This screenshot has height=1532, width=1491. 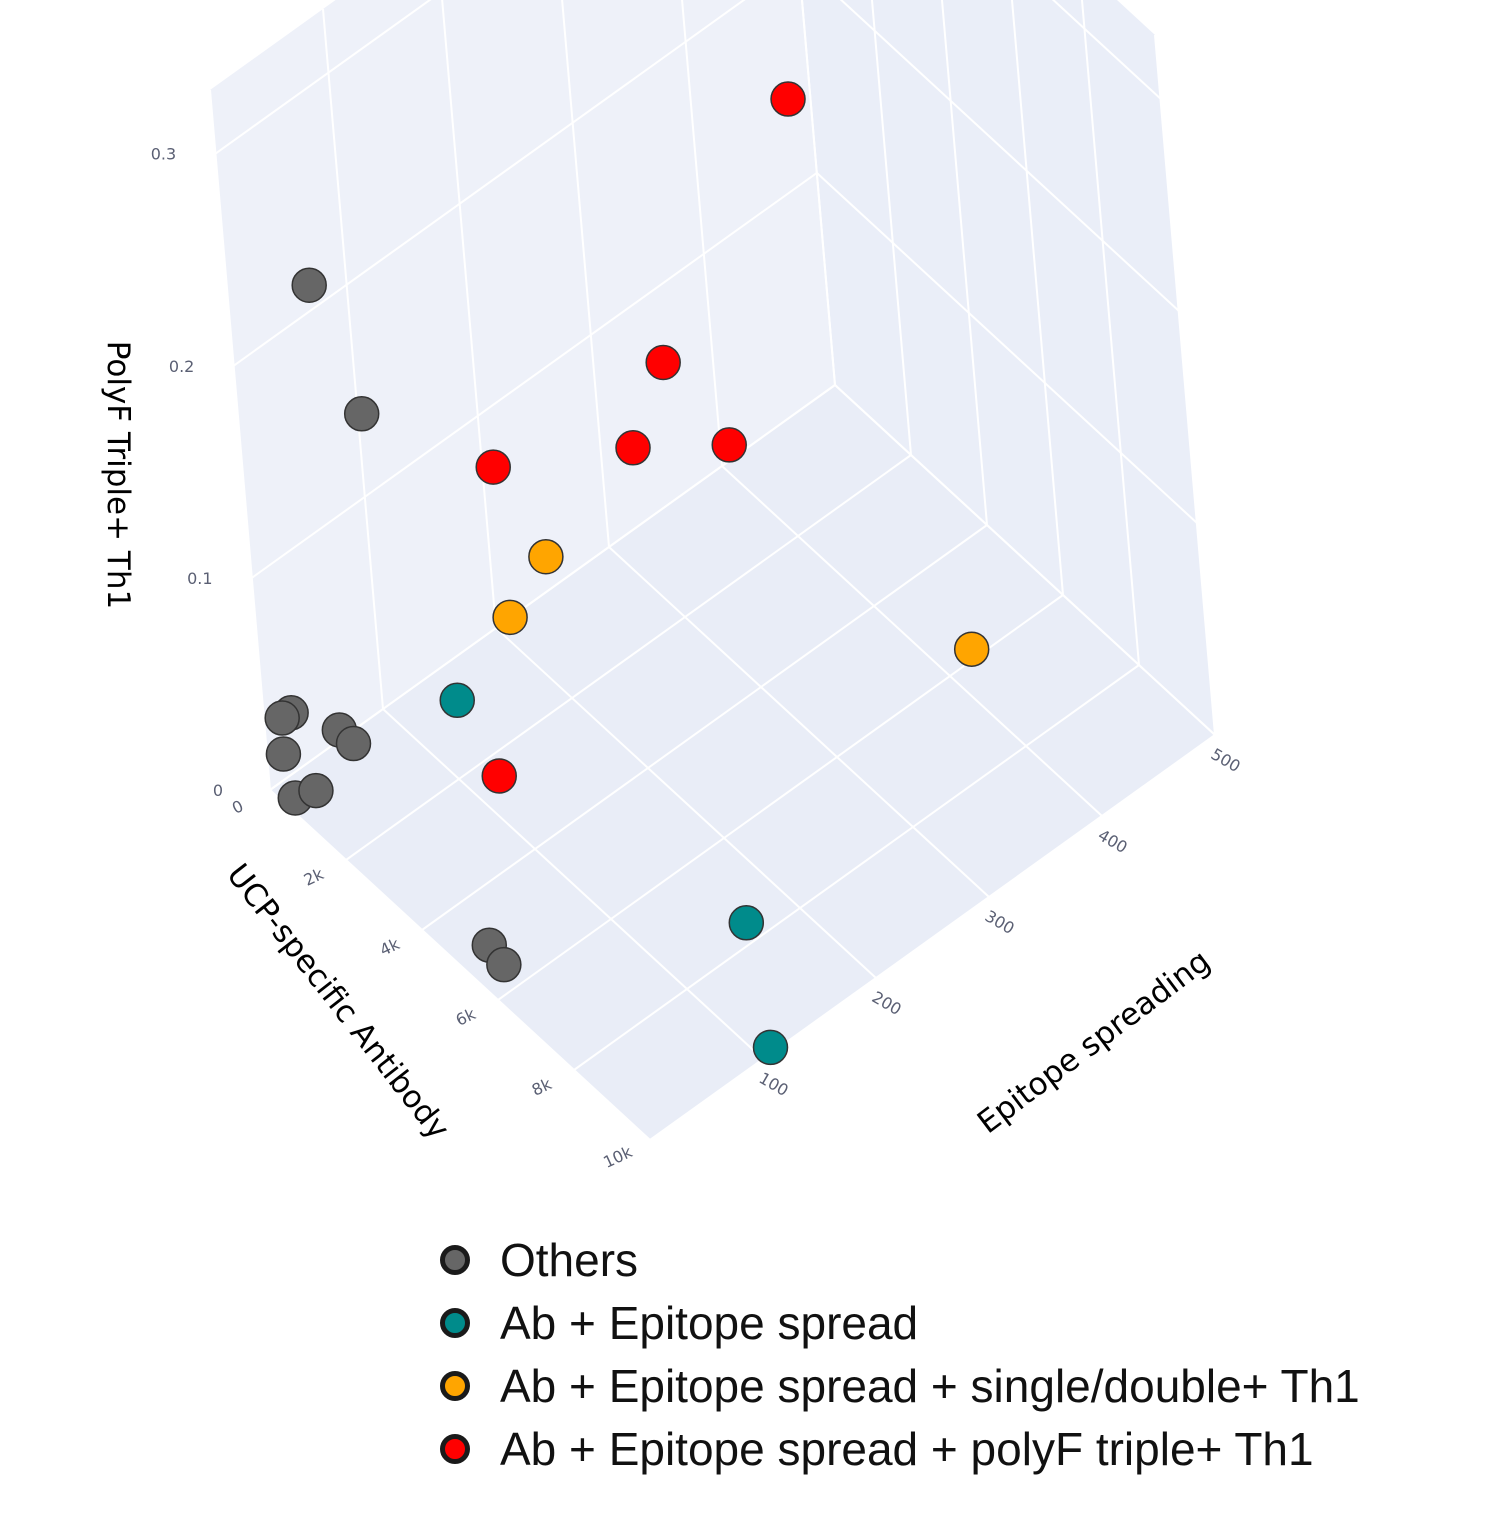 What do you see at coordinates (900, 1259) in the screenshot?
I see `legend-item-others: Others` at bounding box center [900, 1259].